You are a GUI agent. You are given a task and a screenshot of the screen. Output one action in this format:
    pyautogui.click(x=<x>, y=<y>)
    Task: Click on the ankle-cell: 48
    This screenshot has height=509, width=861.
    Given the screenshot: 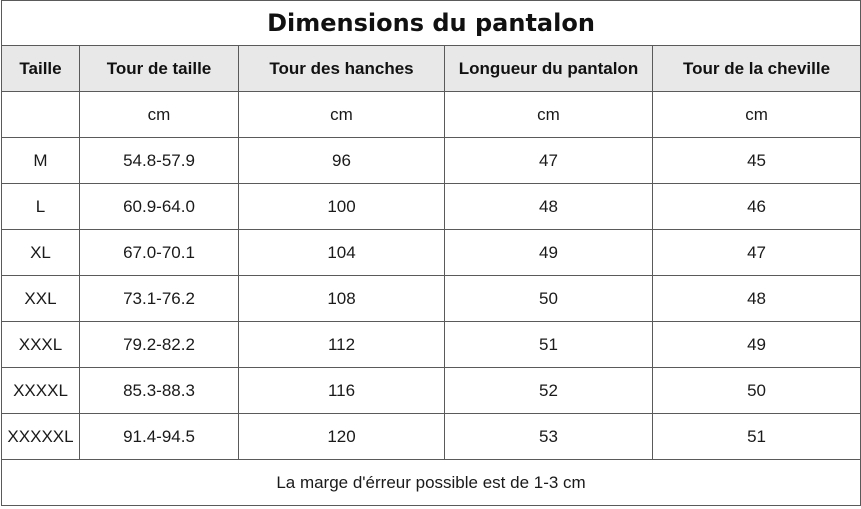 What is the action you would take?
    pyautogui.click(x=756, y=298)
    